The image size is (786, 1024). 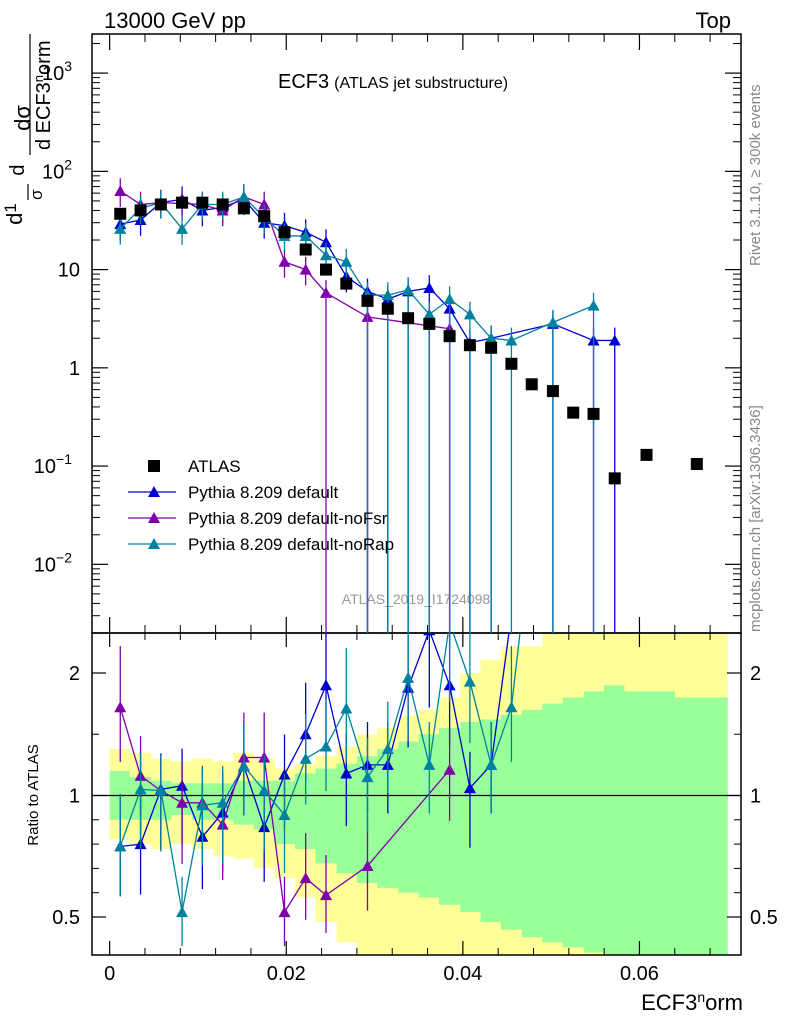 What do you see at coordinates (755, 175) in the screenshot?
I see `rivet-version-label: Rivet 3.1.10, ≥ 300k events` at bounding box center [755, 175].